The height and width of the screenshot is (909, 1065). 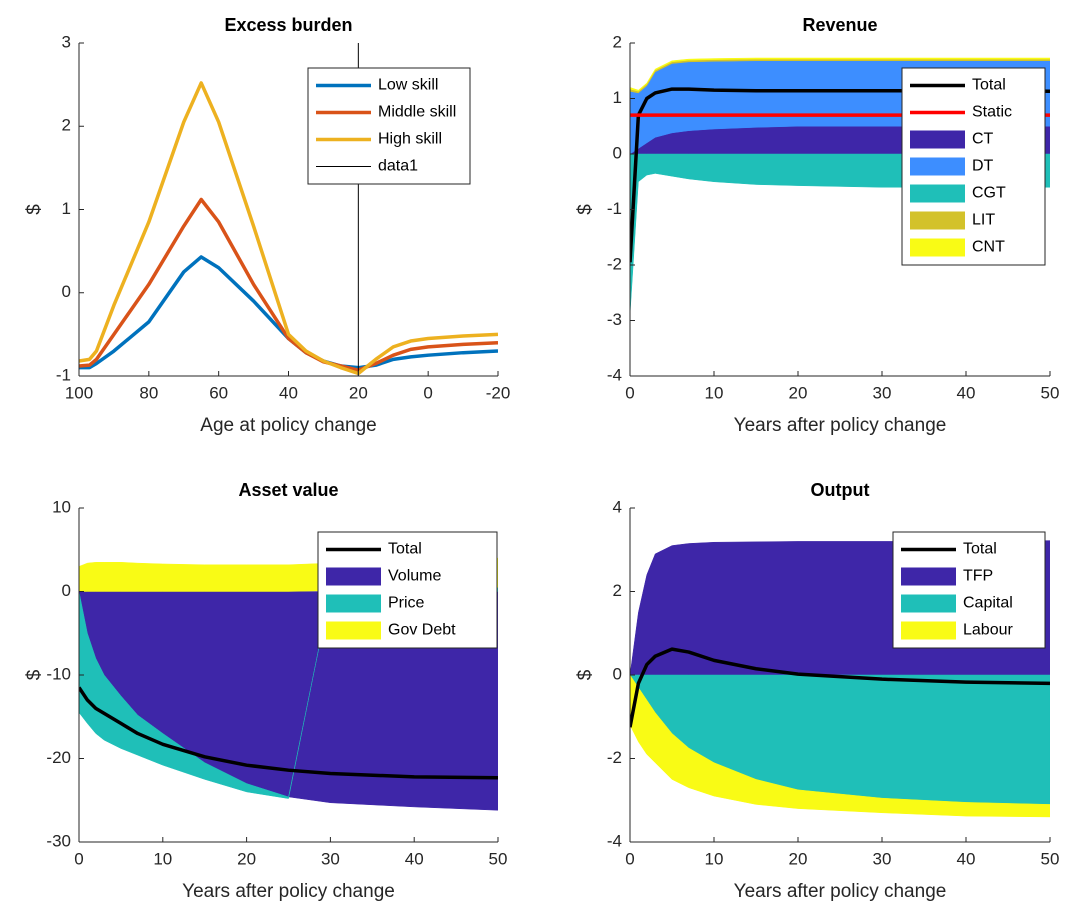 I want to click on y-tick-label: 4, so click(x=617, y=506).